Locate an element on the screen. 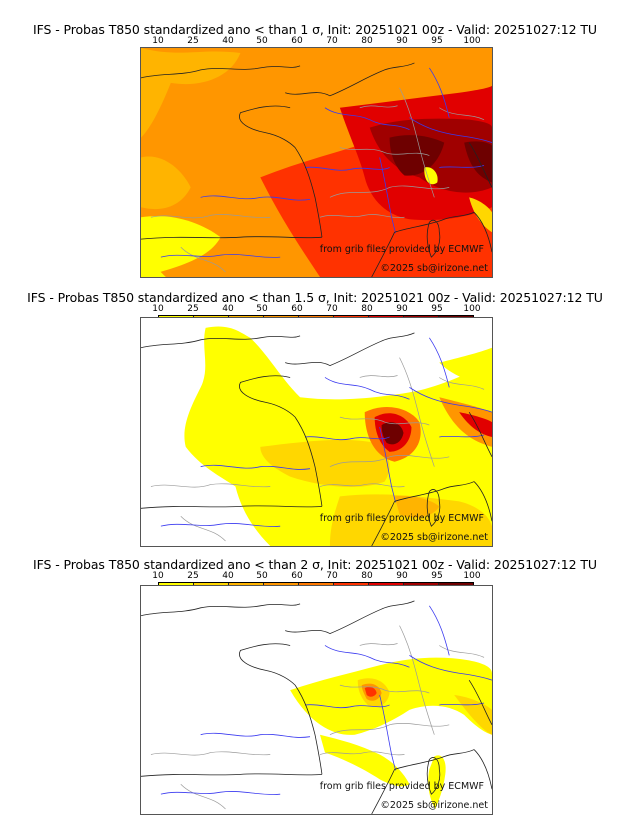  colorbar-tick-label: 80 is located at coordinates (367, 576).